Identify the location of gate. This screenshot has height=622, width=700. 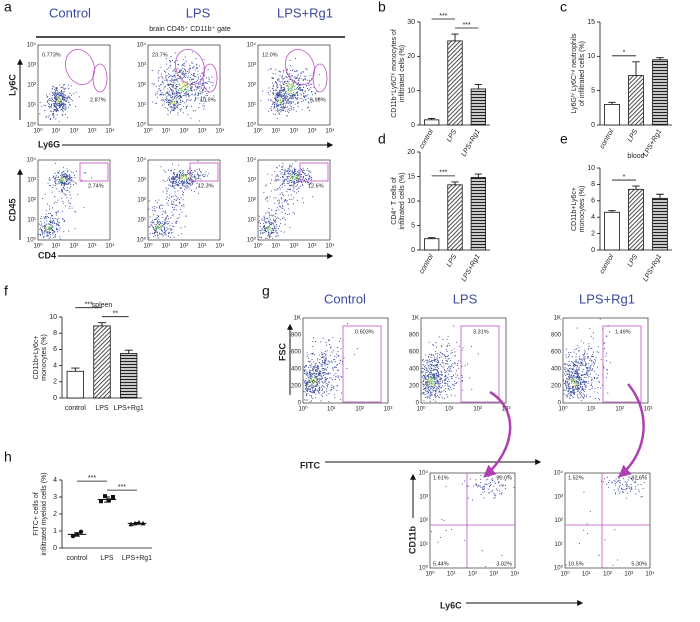
(300, 67).